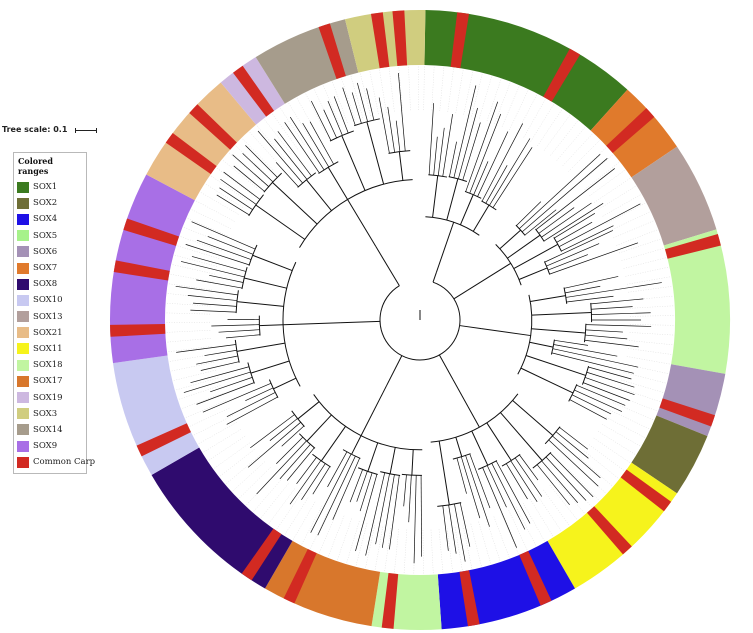 The height and width of the screenshot is (633, 753). I want to click on legend-item: SOX21, so click(50, 333).